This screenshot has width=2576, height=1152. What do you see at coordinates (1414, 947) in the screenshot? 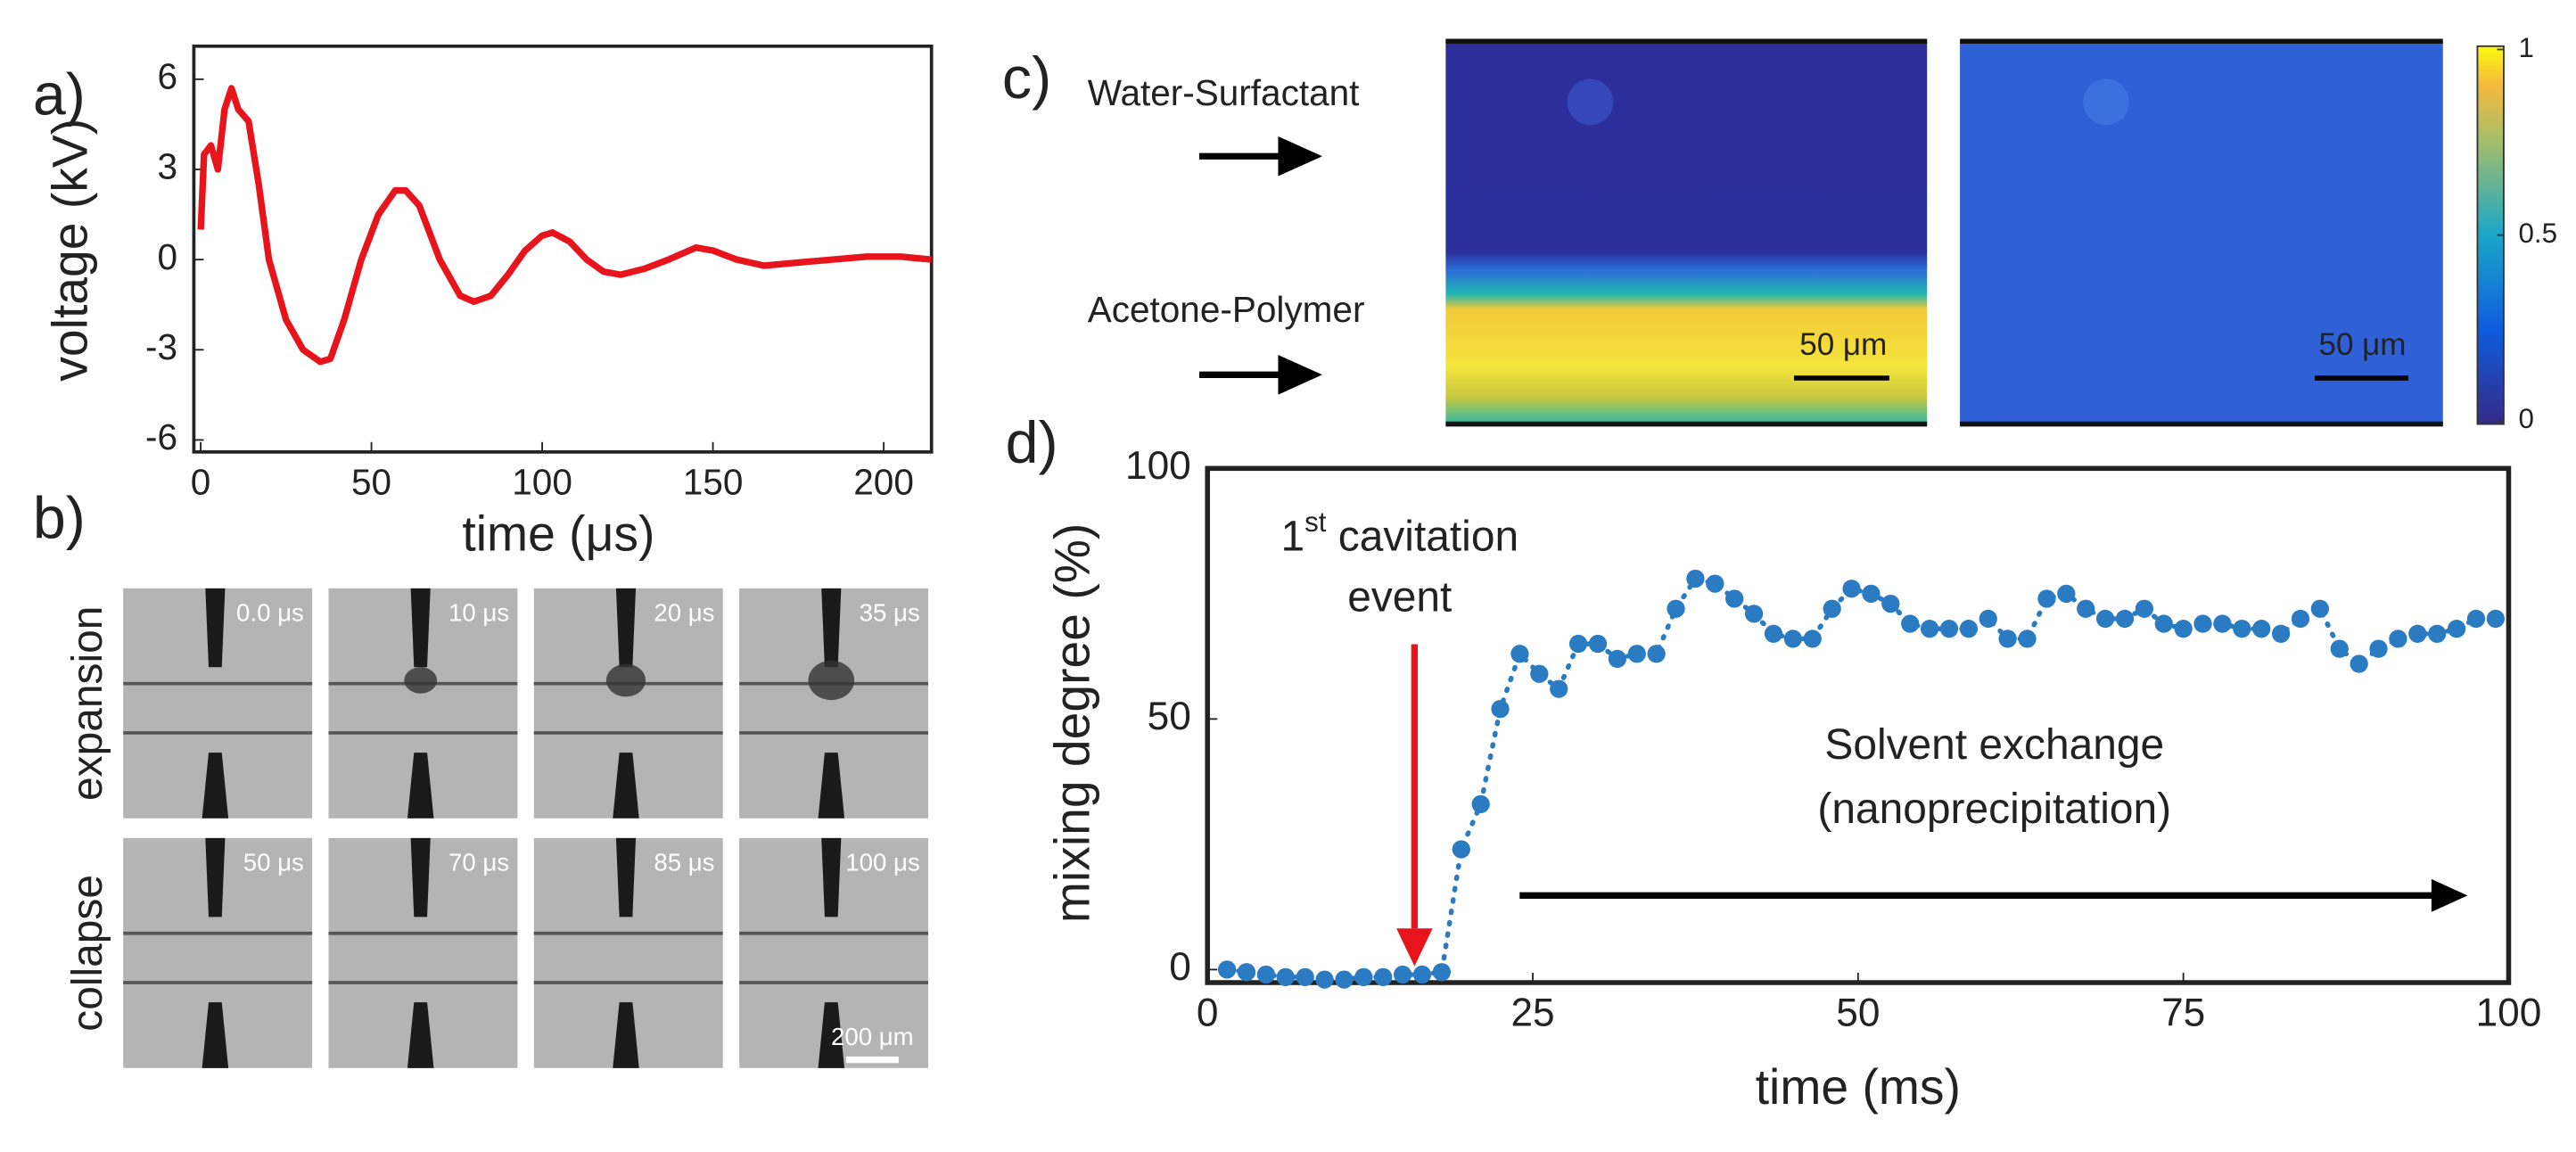
I see `red-arrow-head` at bounding box center [1414, 947].